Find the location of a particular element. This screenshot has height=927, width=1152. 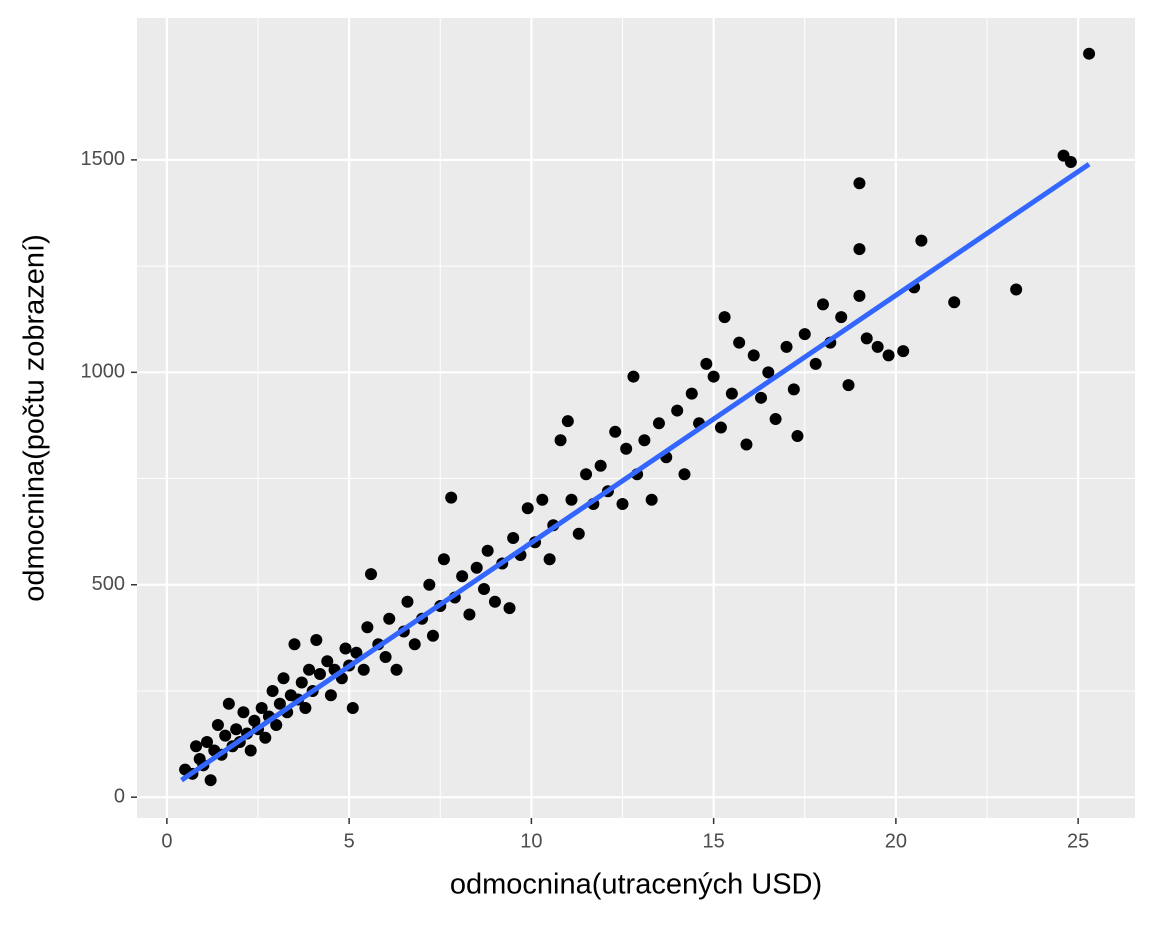

y-tick-label: 1000 is located at coordinates (103, 372).